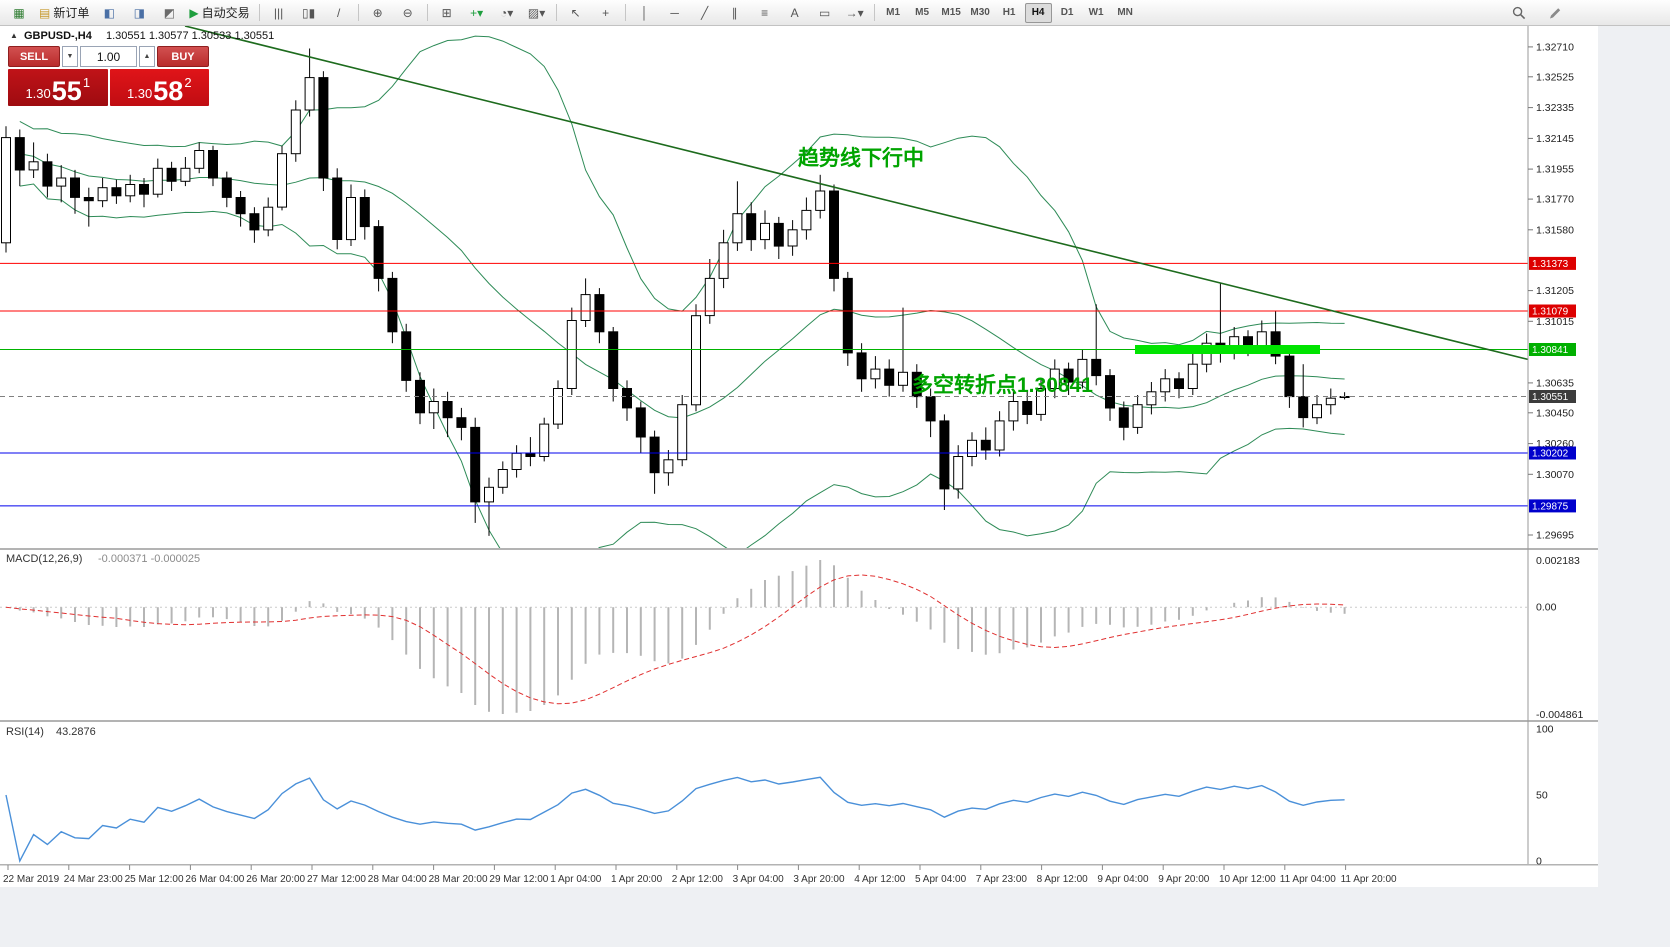  What do you see at coordinates (951, 12) in the screenshot?
I see `timeframe-m15: M15` at bounding box center [951, 12].